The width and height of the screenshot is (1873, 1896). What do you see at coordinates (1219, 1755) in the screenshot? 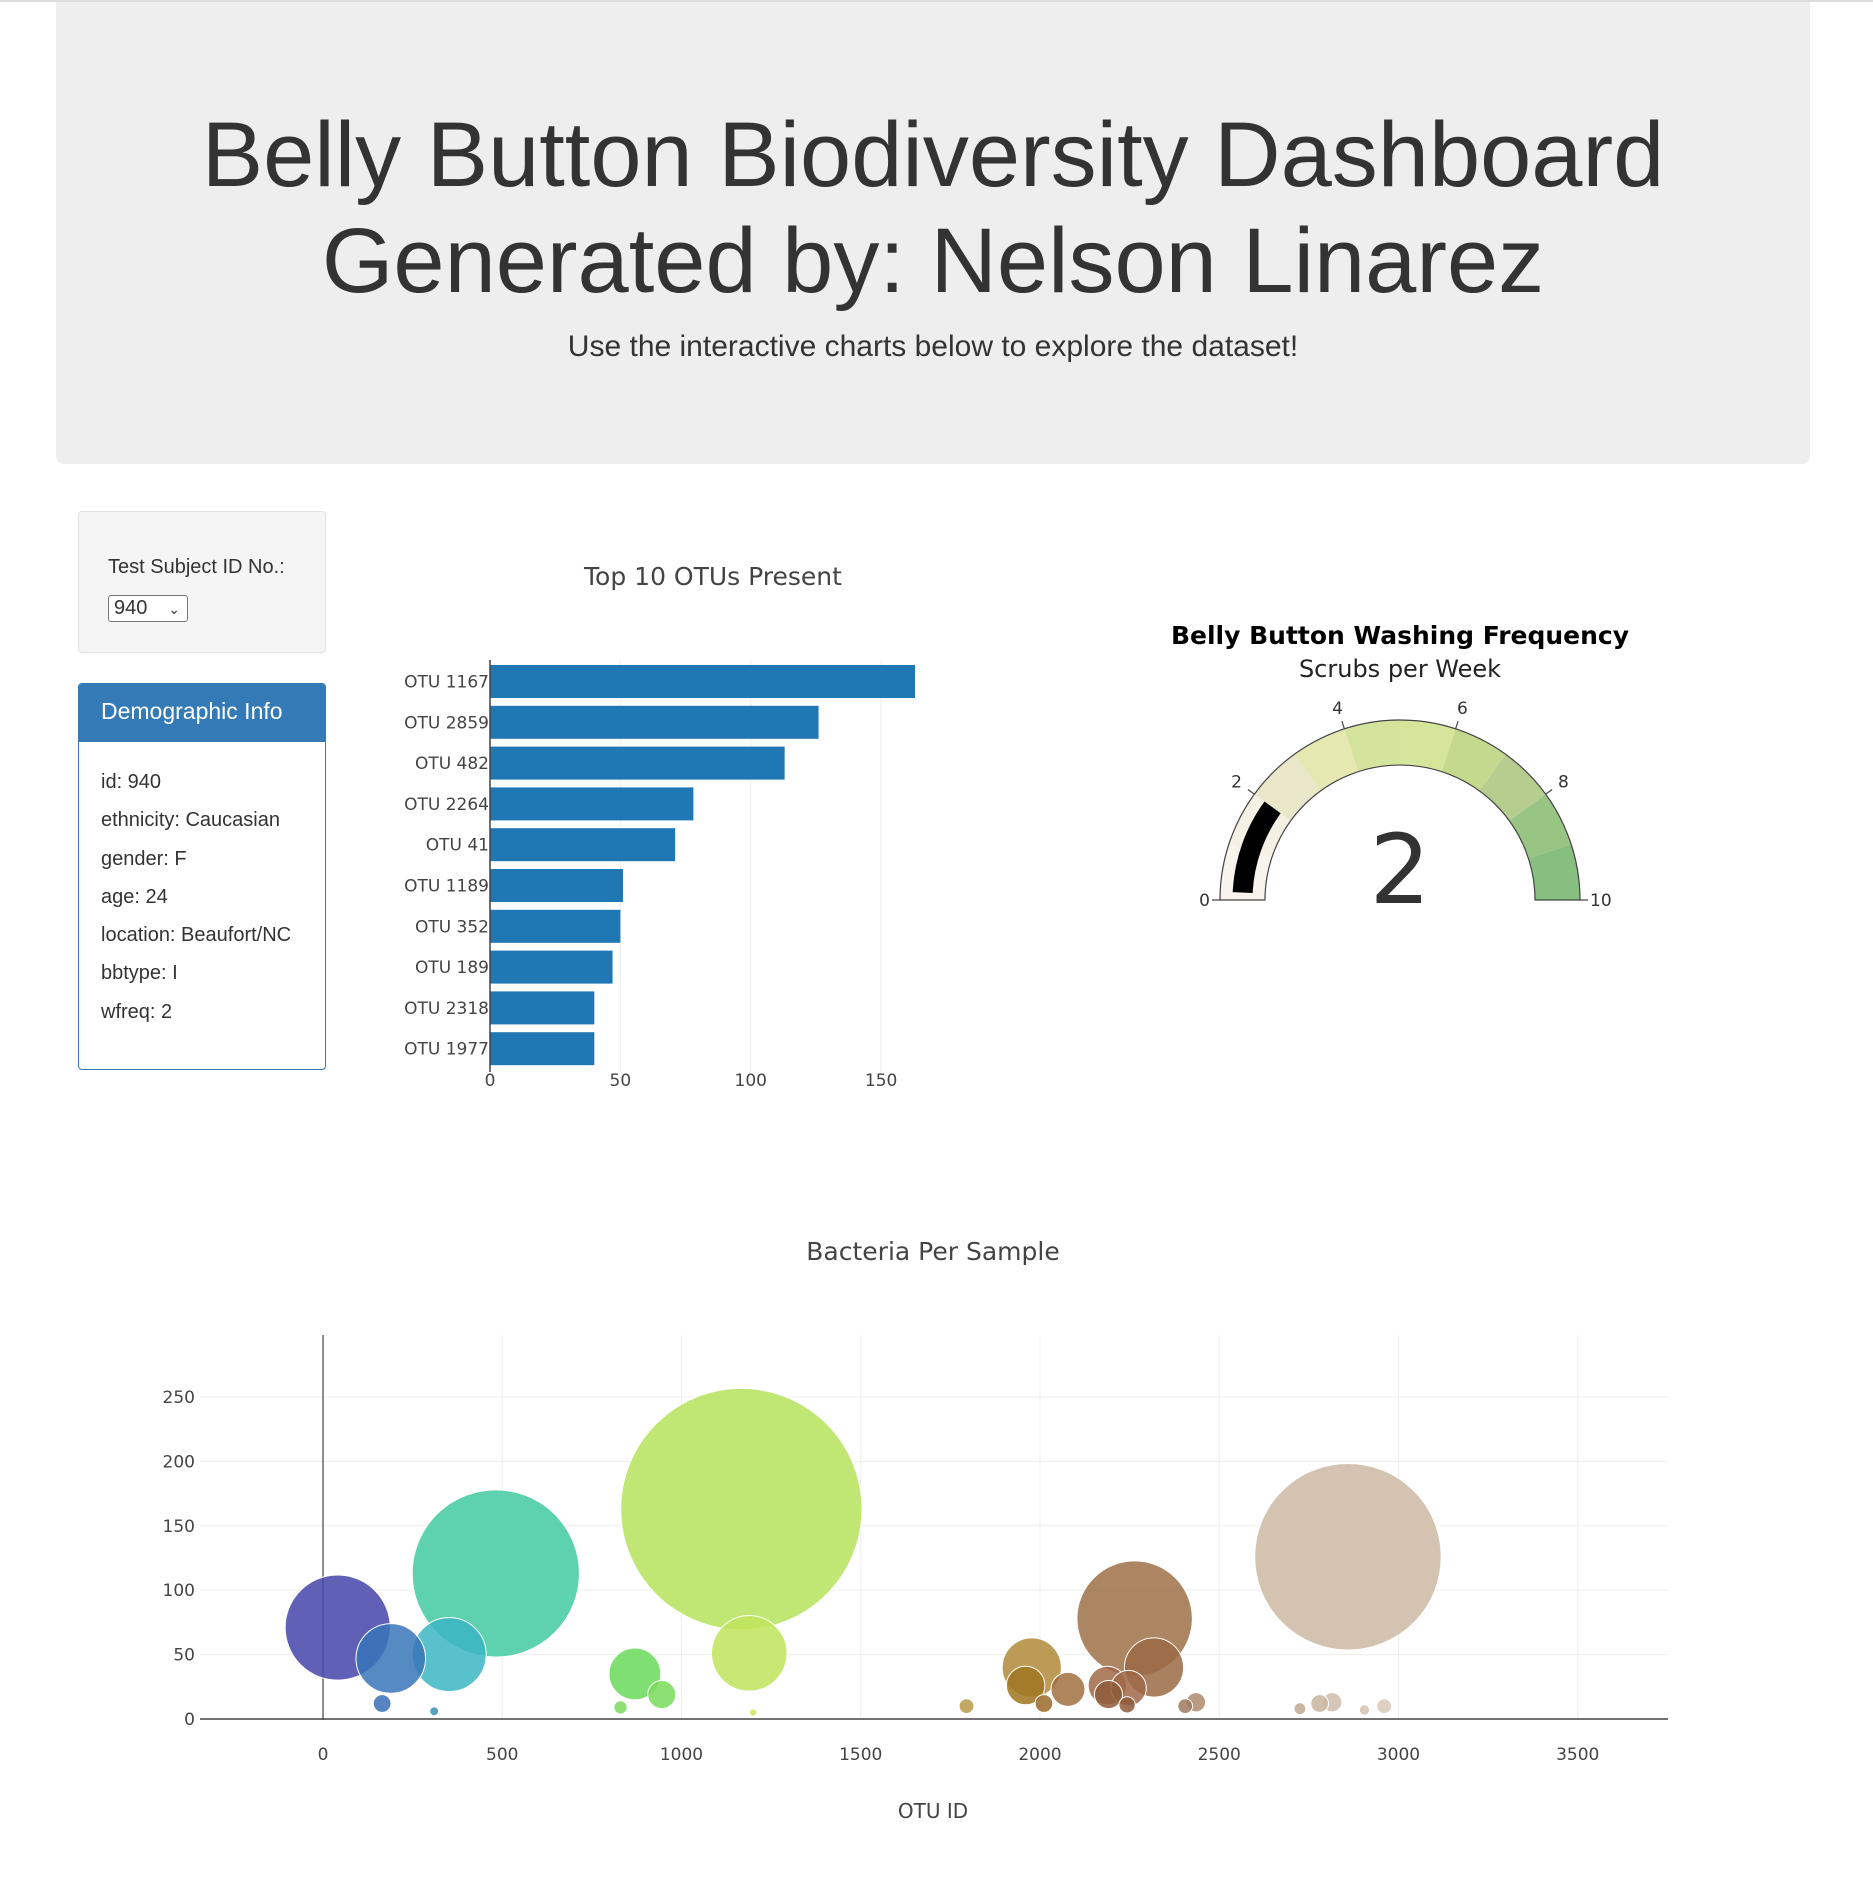
I see `bubble-x-tick-label: 2500` at bounding box center [1219, 1755].